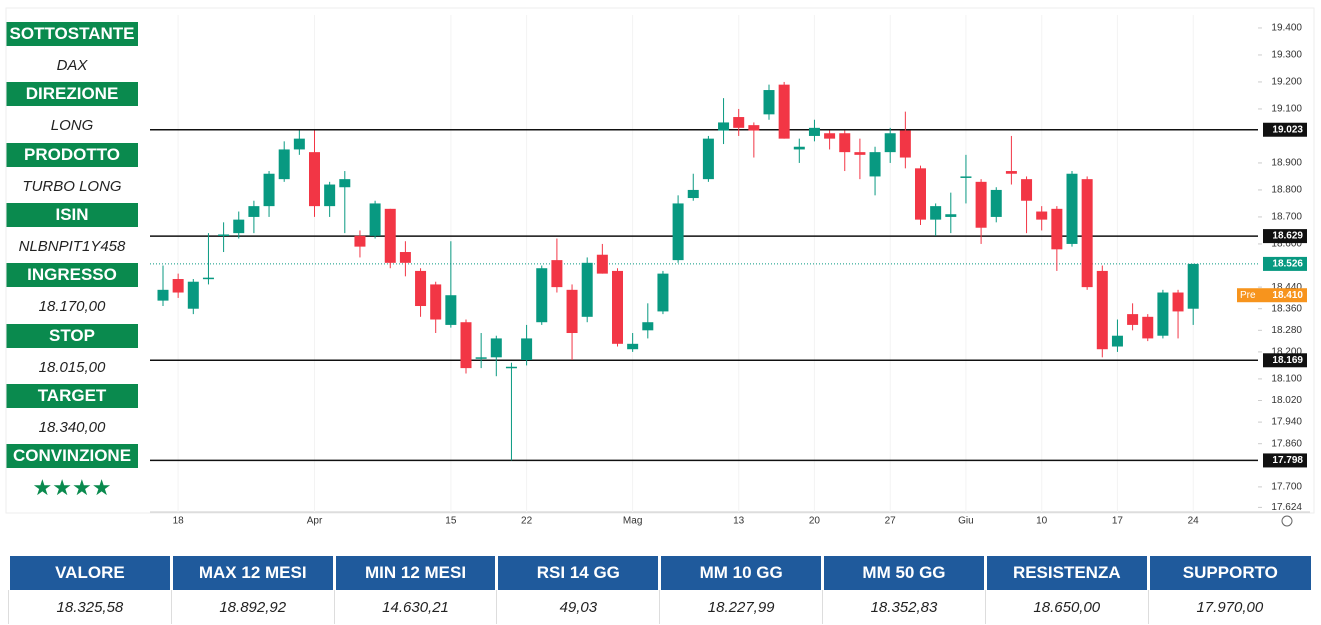 The height and width of the screenshot is (625, 1321). What do you see at coordinates (1286, 109) in the screenshot?
I see `y-tick-label: 19.100` at bounding box center [1286, 109].